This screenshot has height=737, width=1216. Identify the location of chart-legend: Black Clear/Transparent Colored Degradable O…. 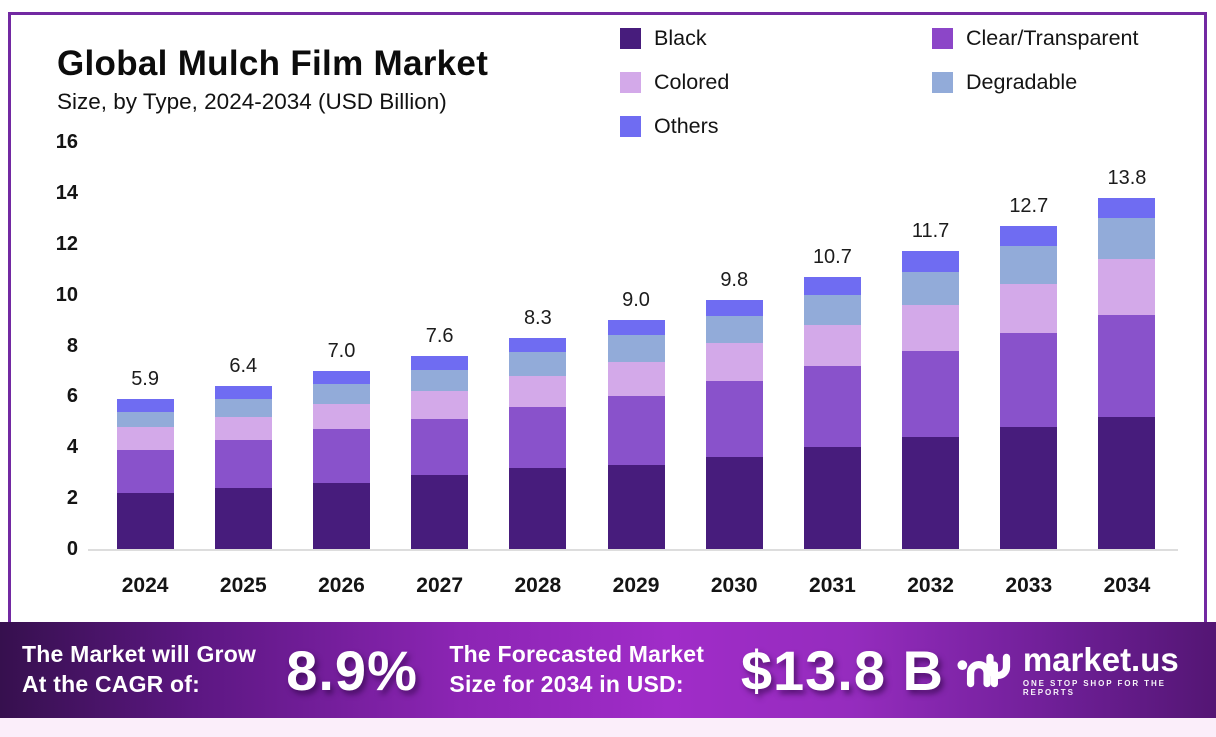
(879, 82).